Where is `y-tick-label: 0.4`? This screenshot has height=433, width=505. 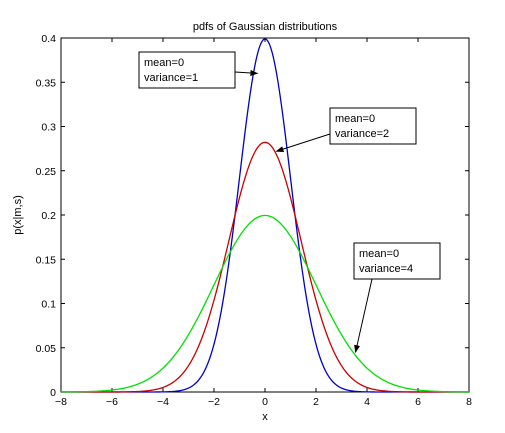 y-tick-label: 0.4 is located at coordinates (48, 39).